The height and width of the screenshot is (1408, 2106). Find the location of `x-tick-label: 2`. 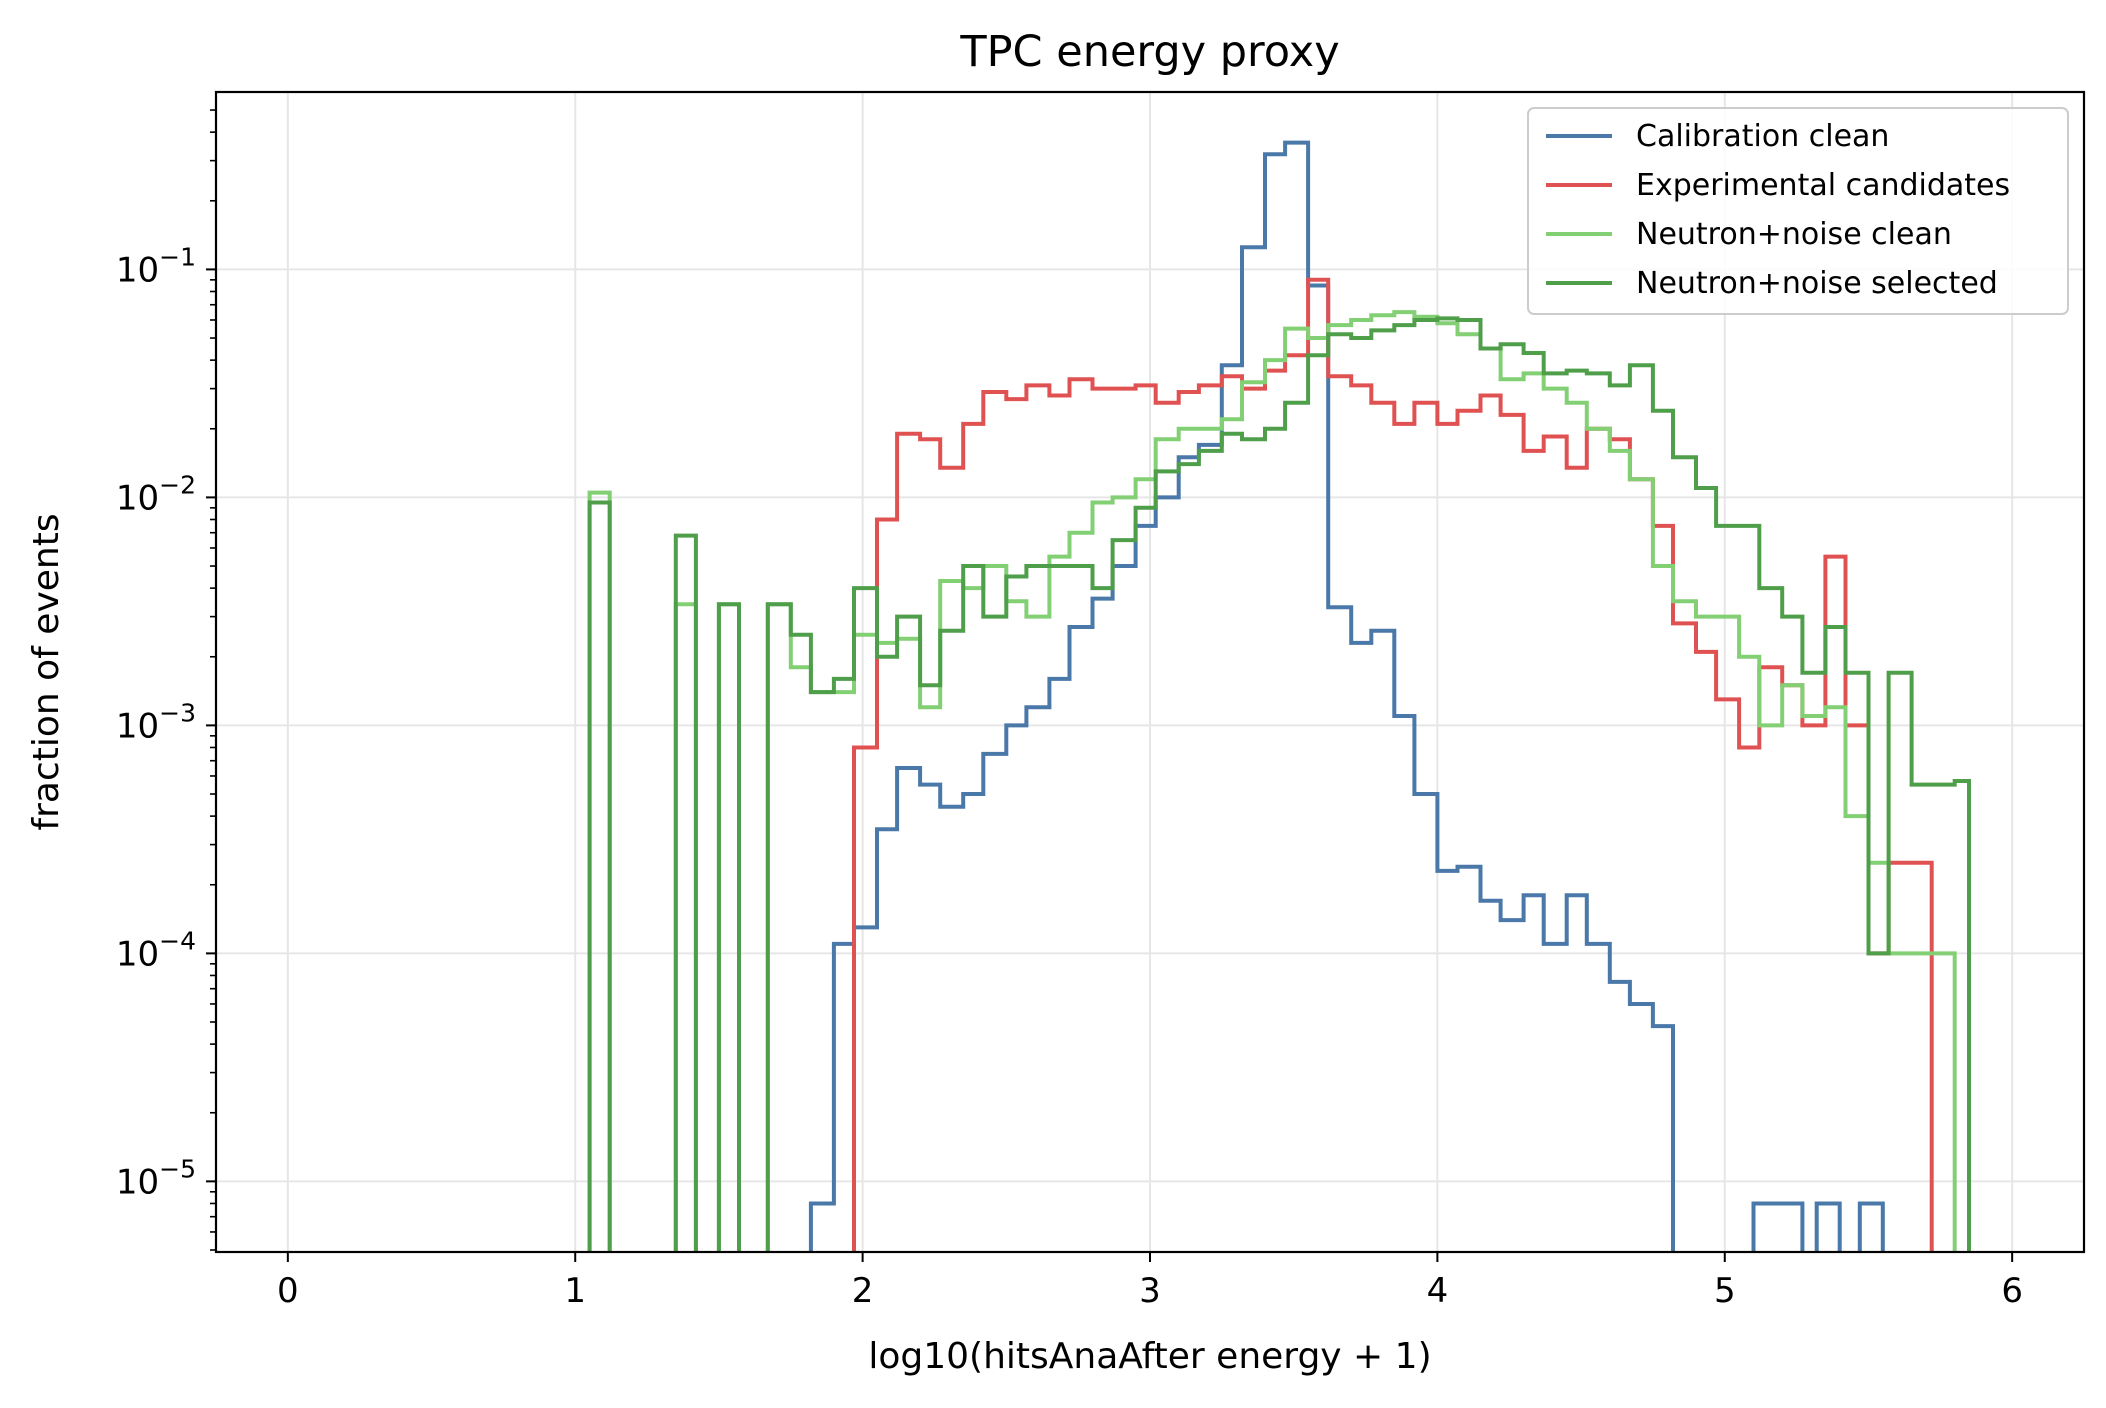

x-tick-label: 2 is located at coordinates (863, 1291).